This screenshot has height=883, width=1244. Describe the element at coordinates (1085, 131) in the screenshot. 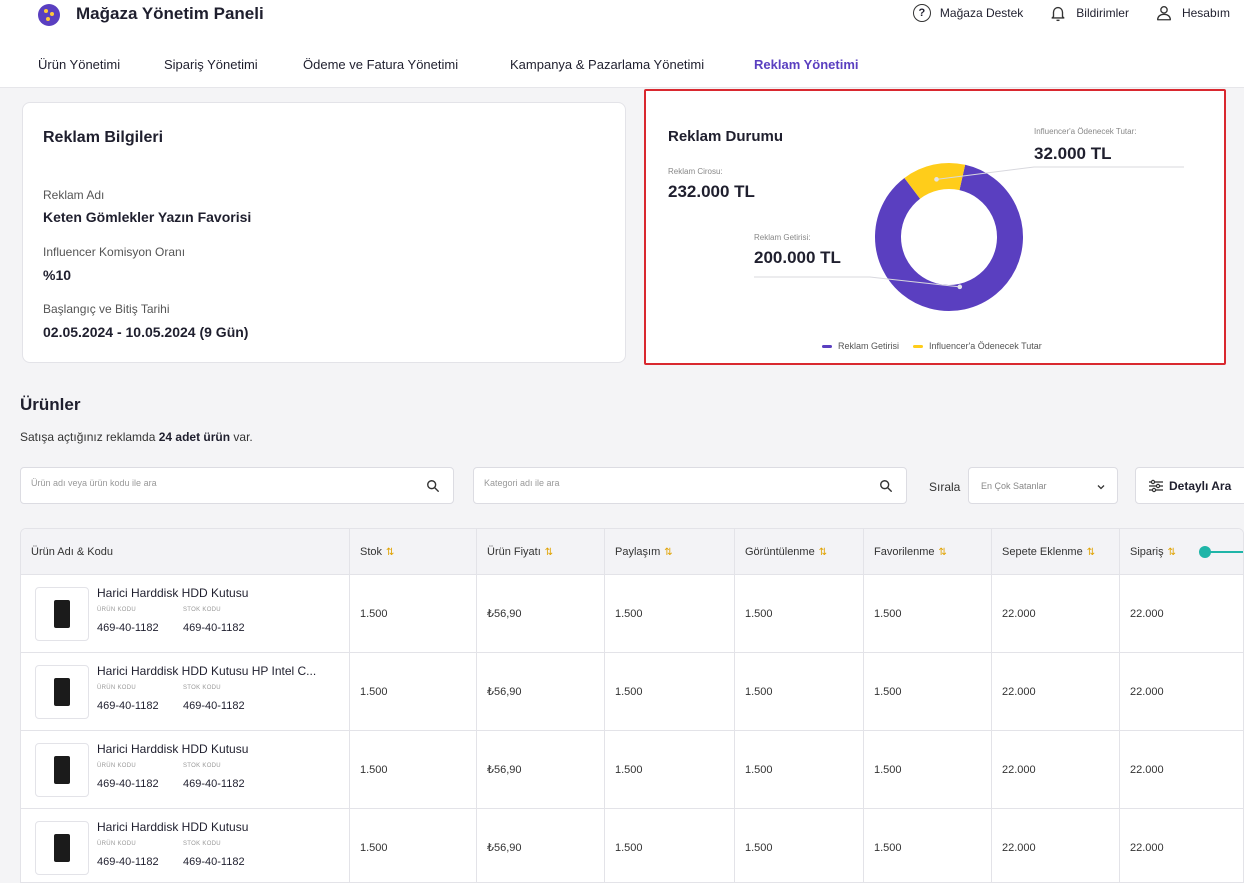

I see `influencer-label: Influencer'a Ödenecek Tutar:` at that location.